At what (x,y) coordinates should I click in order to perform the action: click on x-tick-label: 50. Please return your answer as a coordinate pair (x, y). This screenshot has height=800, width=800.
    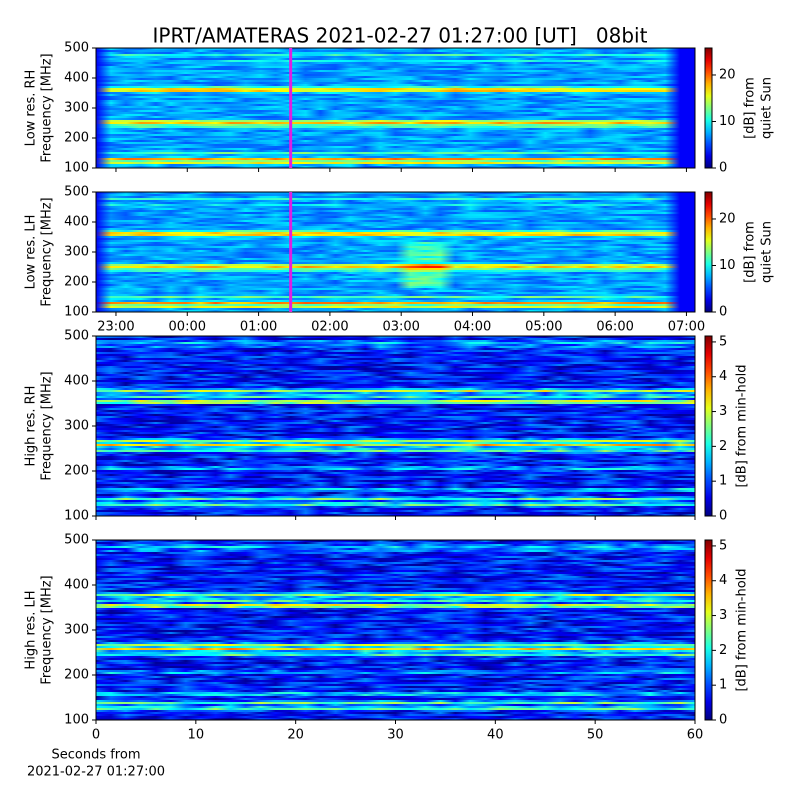
    Looking at the image, I should click on (595, 735).